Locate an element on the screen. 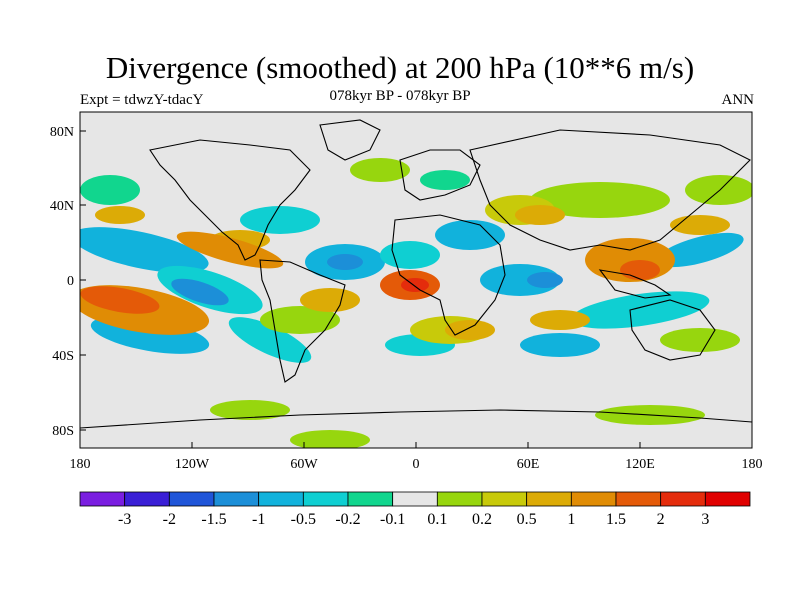 This screenshot has height=600, width=800. coast-indonesia is located at coordinates (635, 284).